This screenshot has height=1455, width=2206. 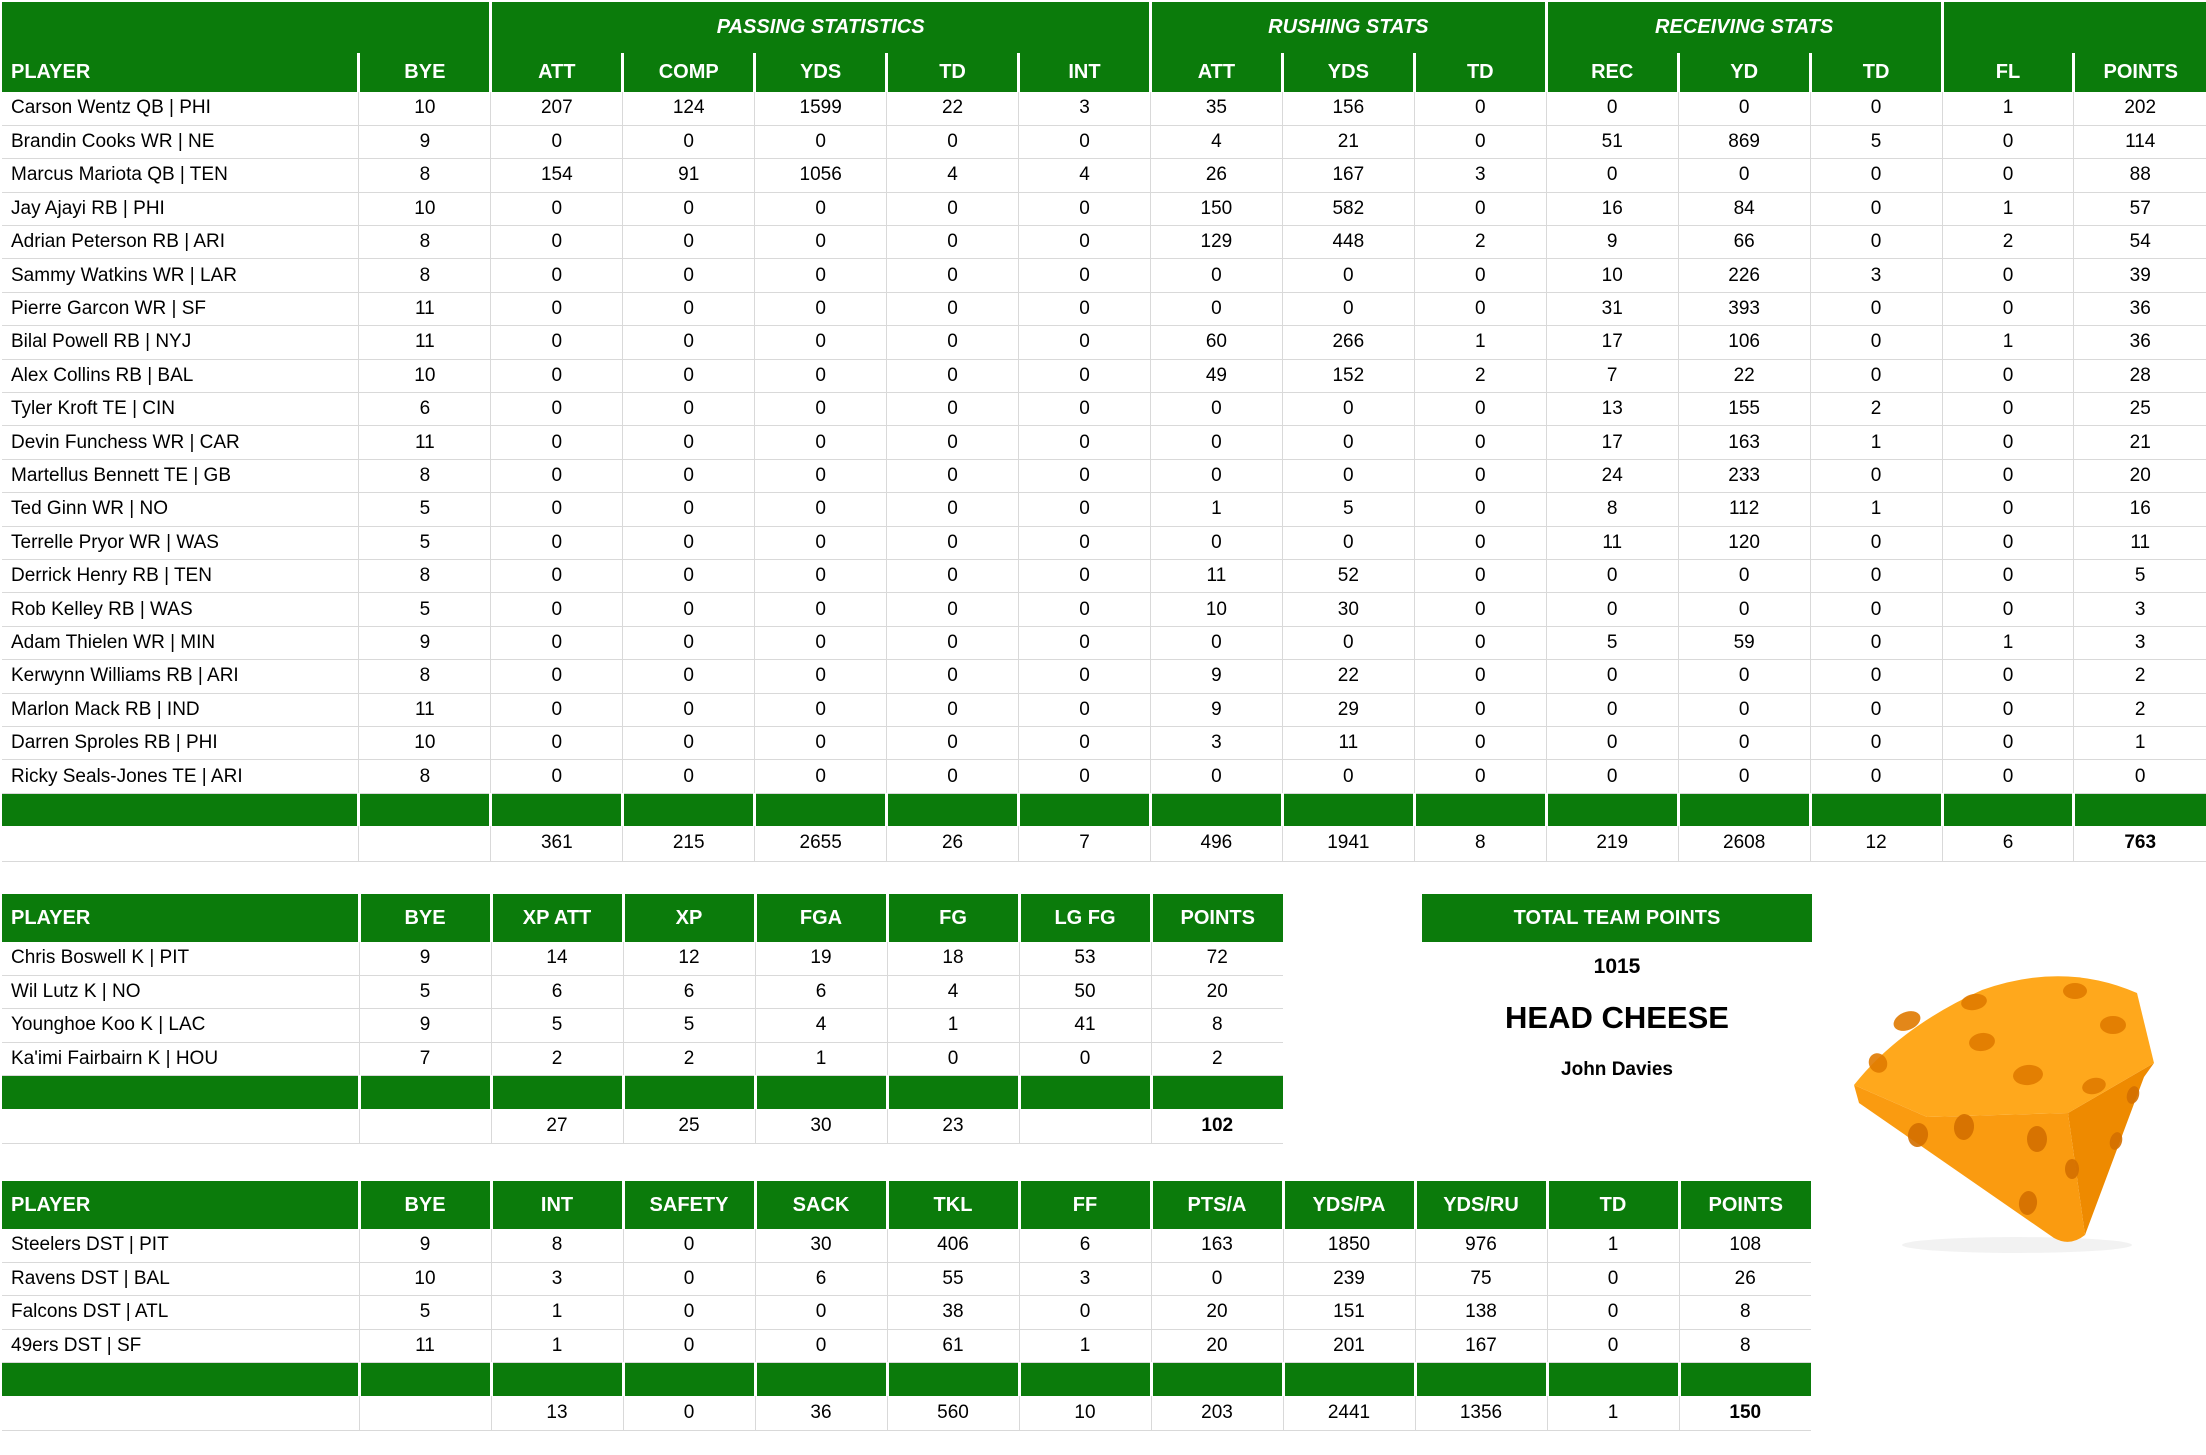 I want to click on stat-cell: 30, so click(x=1348, y=609).